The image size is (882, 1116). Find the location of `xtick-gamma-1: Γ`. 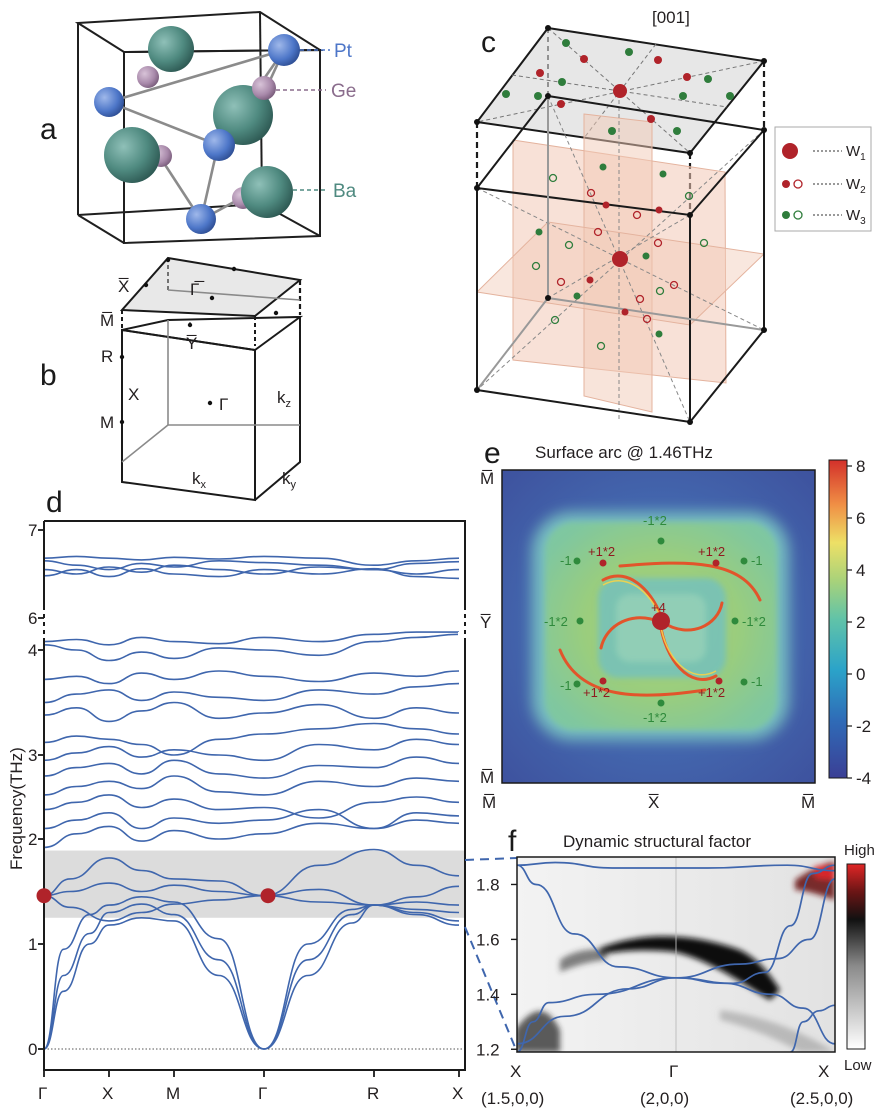

xtick-gamma-1: Γ is located at coordinates (42, 1093).